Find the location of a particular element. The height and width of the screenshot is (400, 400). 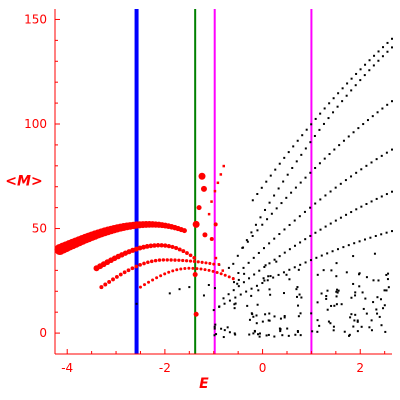

x-tick-label: 2 is located at coordinates (360, 368).